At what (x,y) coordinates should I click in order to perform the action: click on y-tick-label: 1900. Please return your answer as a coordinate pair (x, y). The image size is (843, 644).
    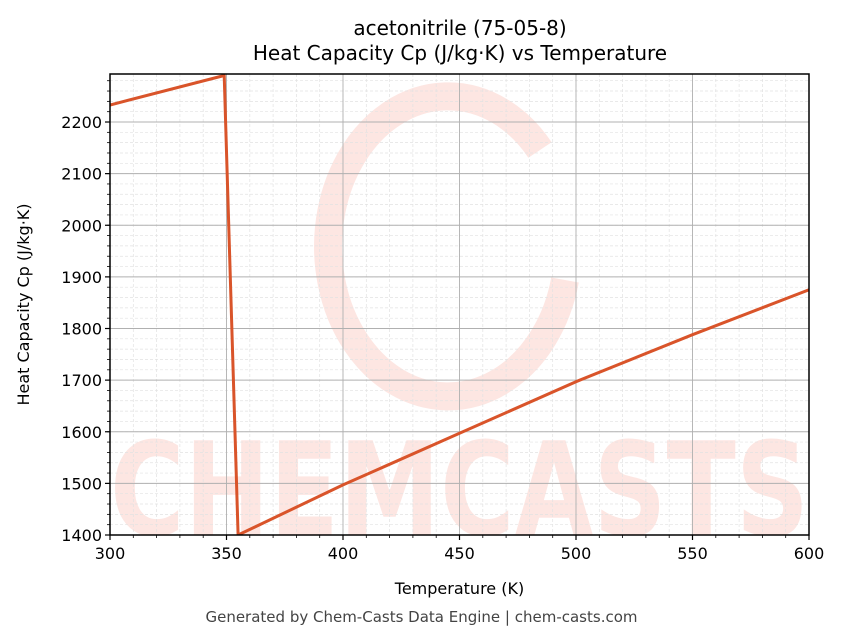
    Looking at the image, I should click on (81, 277).